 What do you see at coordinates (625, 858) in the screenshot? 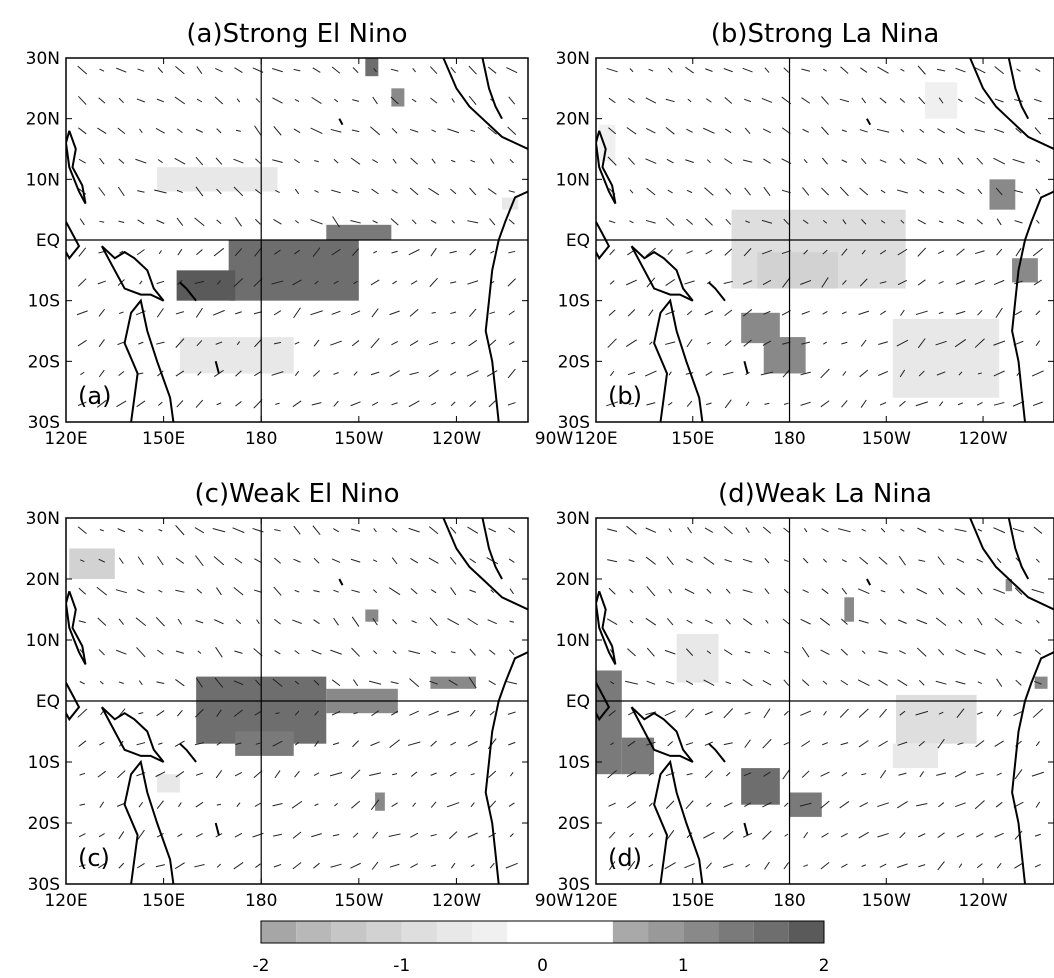
I see `panel-label: (d)` at bounding box center [625, 858].